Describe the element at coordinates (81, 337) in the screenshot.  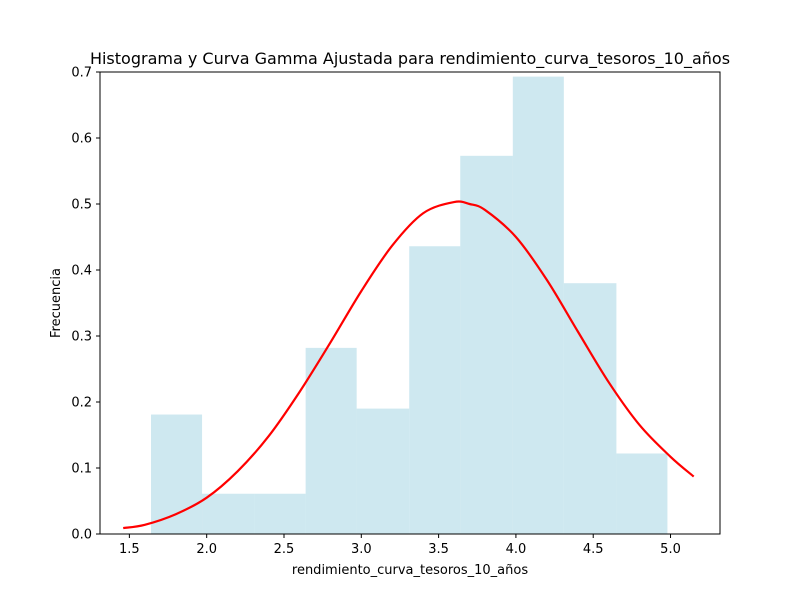
I see `y-tick-label-4: 0.3` at that location.